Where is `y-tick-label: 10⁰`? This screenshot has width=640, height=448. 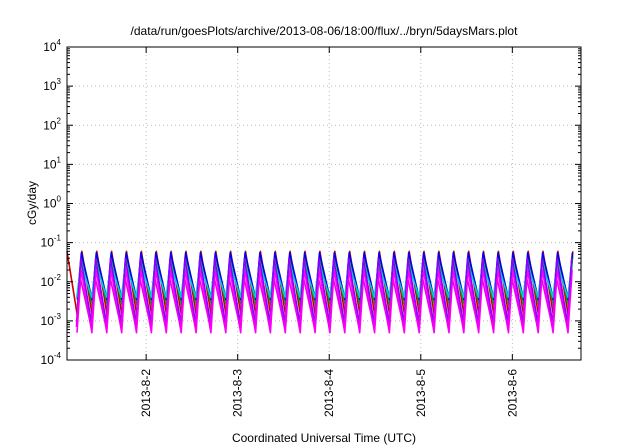
y-tick-label: 10⁰ is located at coordinates (52, 203).